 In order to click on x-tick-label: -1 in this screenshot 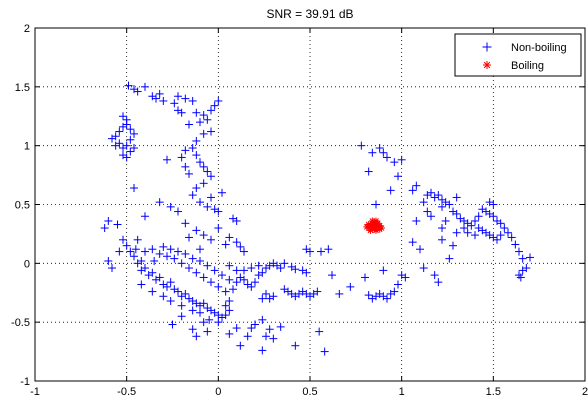, I will do `click(35, 392)`.